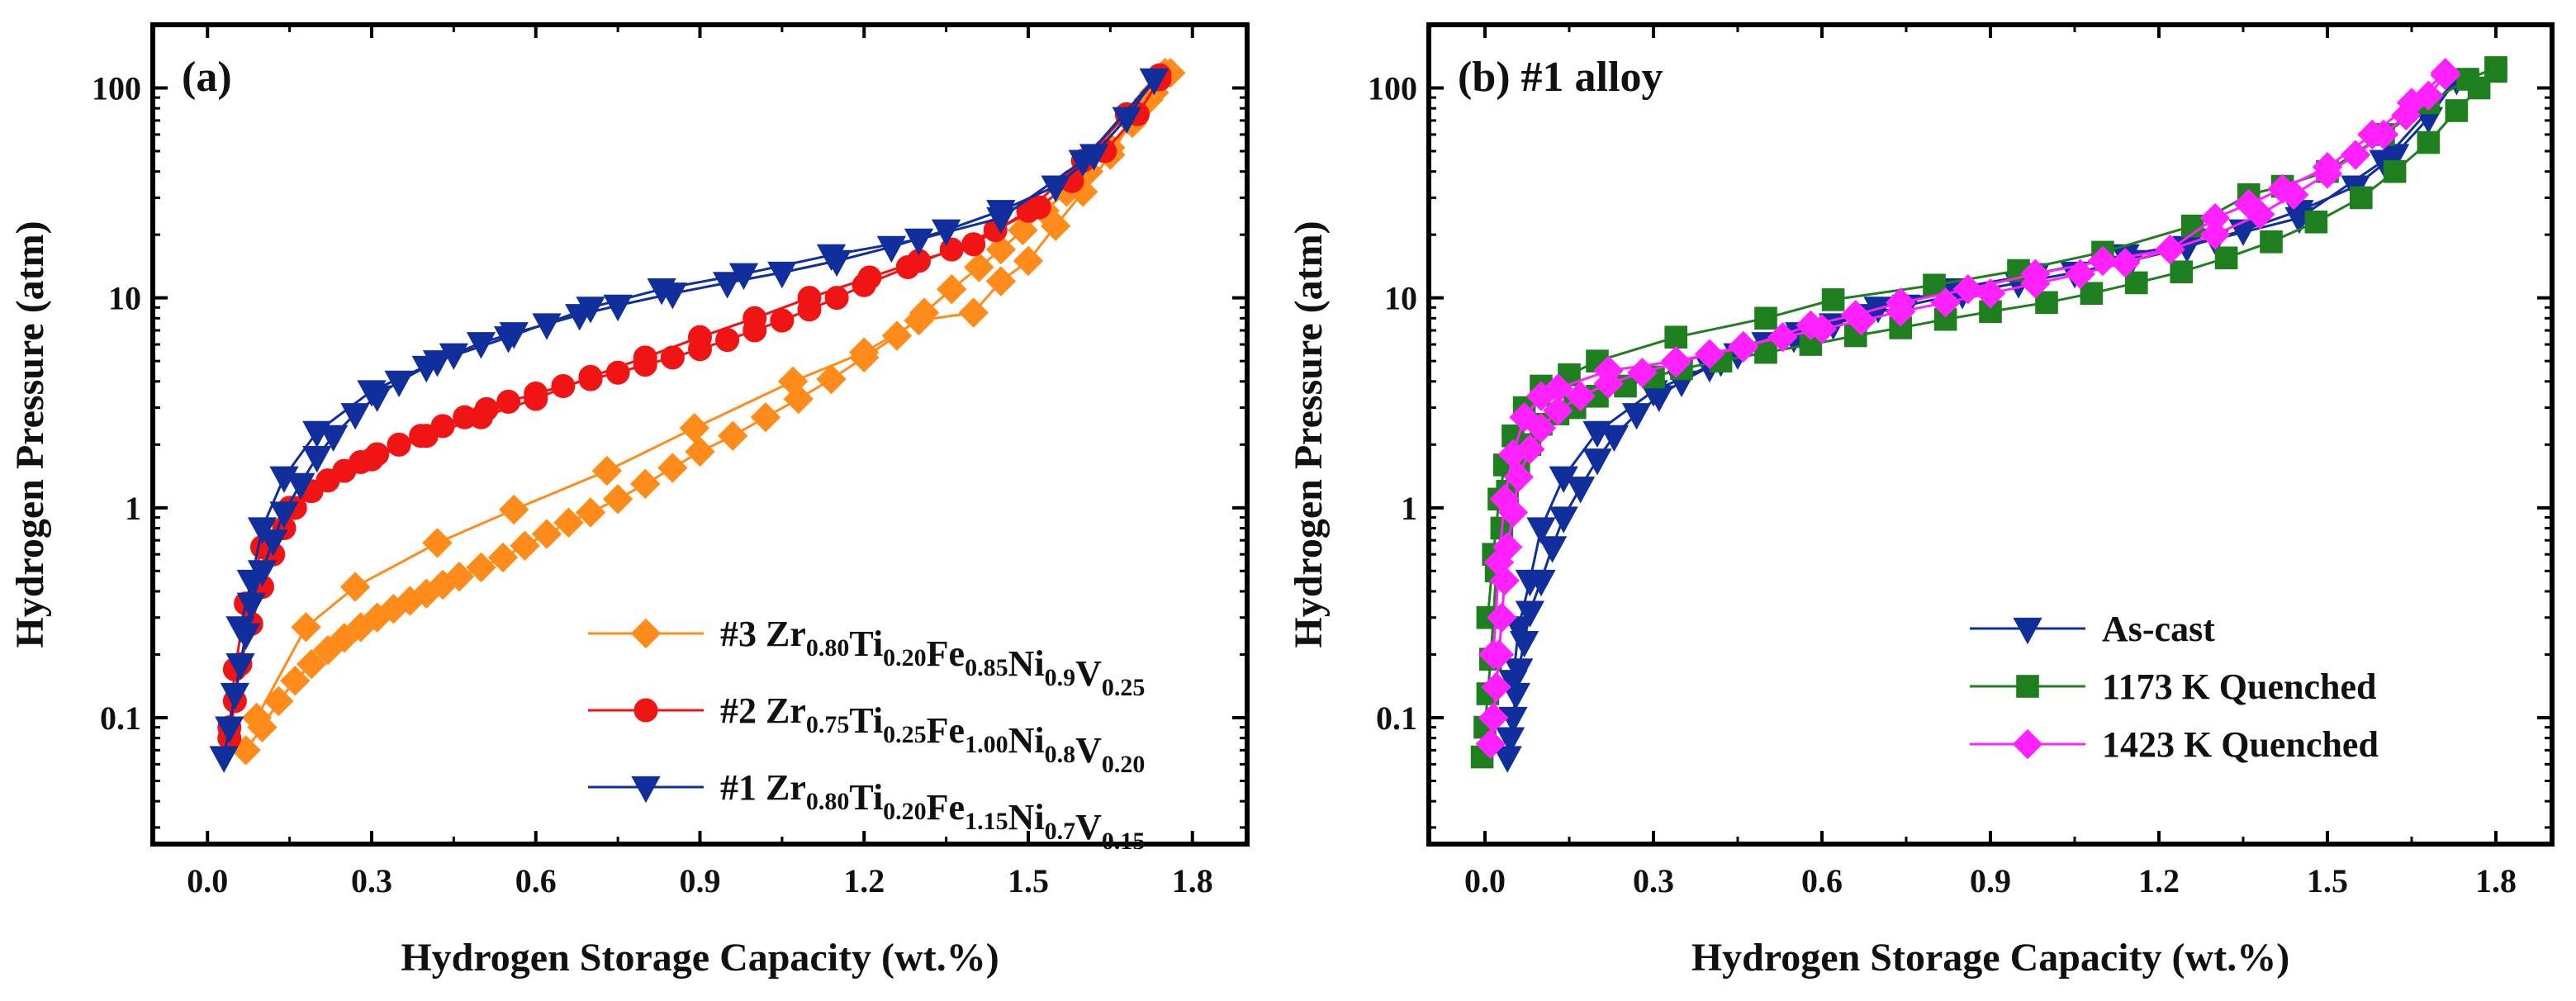  I want to click on x-tick-label: 0.6, so click(1822, 881).